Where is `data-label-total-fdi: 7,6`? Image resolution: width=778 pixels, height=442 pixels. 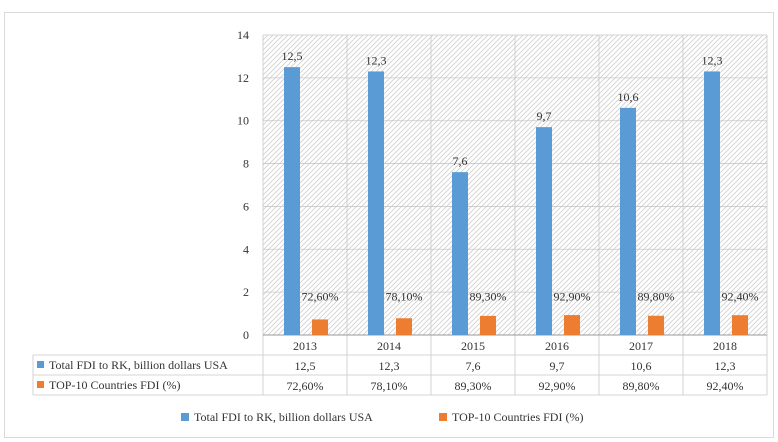 data-label-total-fdi: 7,6 is located at coordinates (460, 161).